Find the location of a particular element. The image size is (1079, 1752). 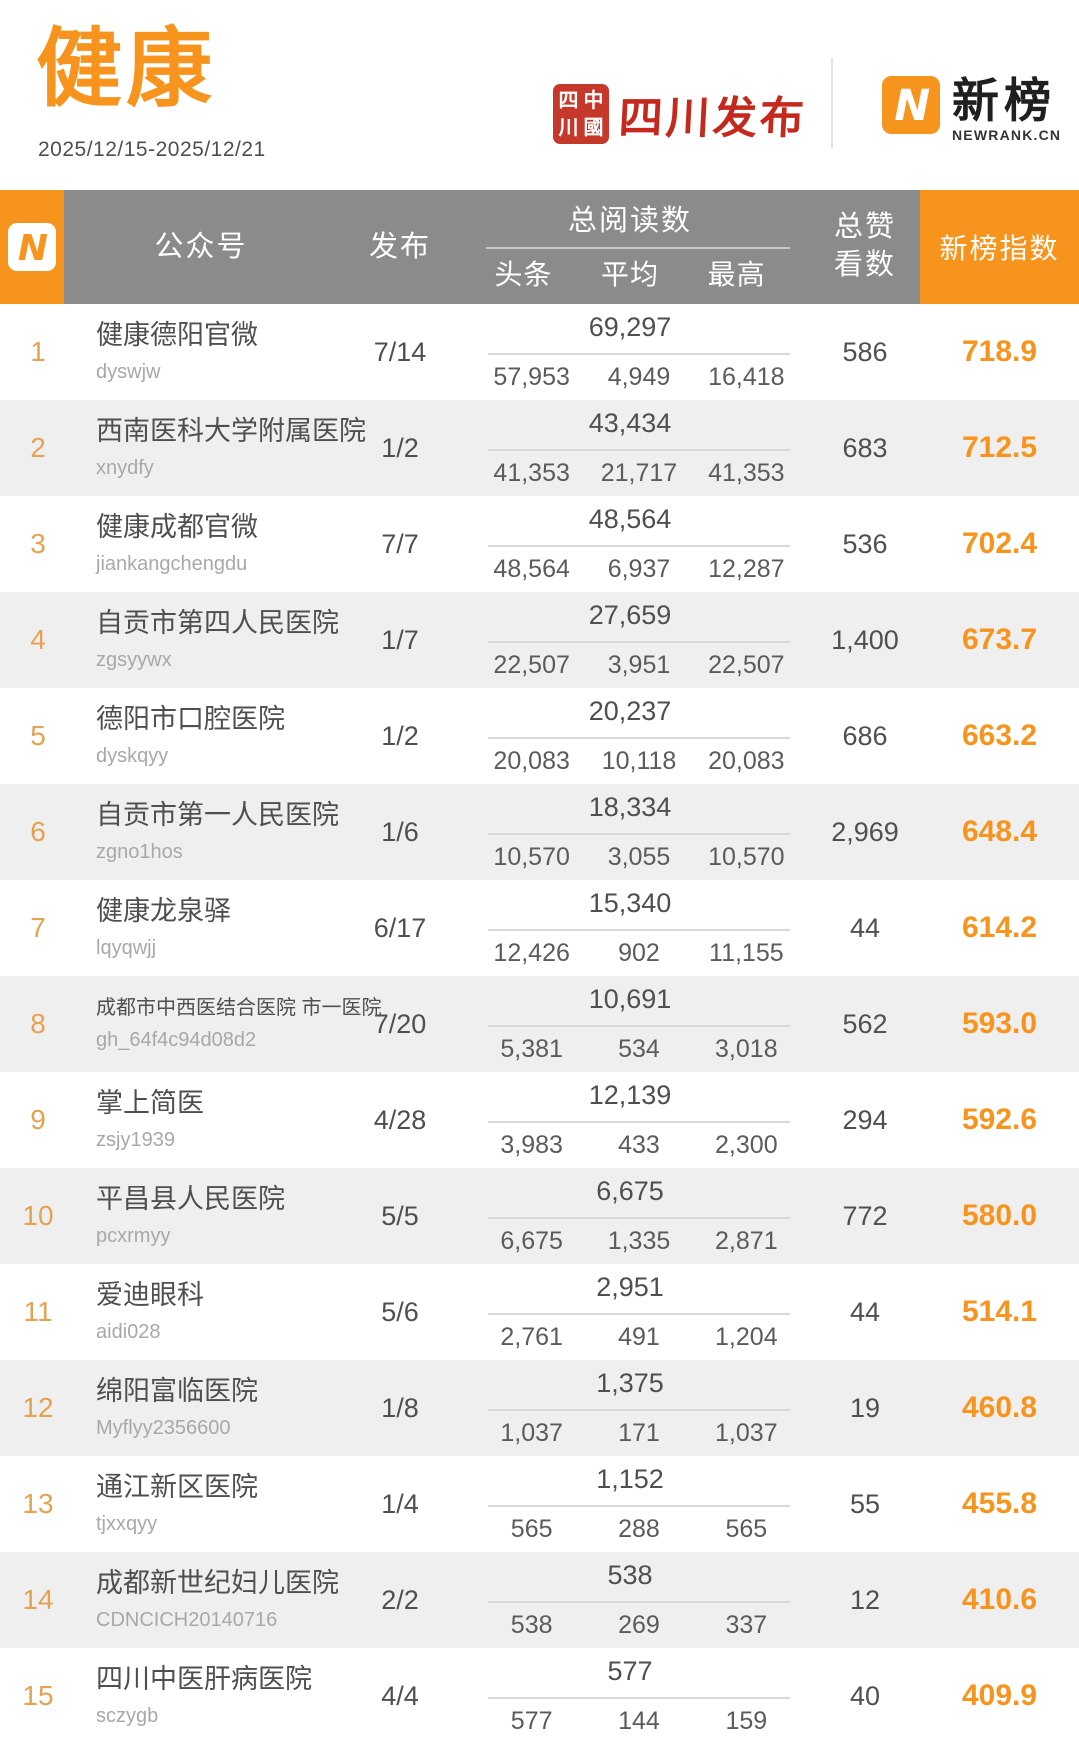

account-name: 自贡市第四人民医院 is located at coordinates (217, 623).